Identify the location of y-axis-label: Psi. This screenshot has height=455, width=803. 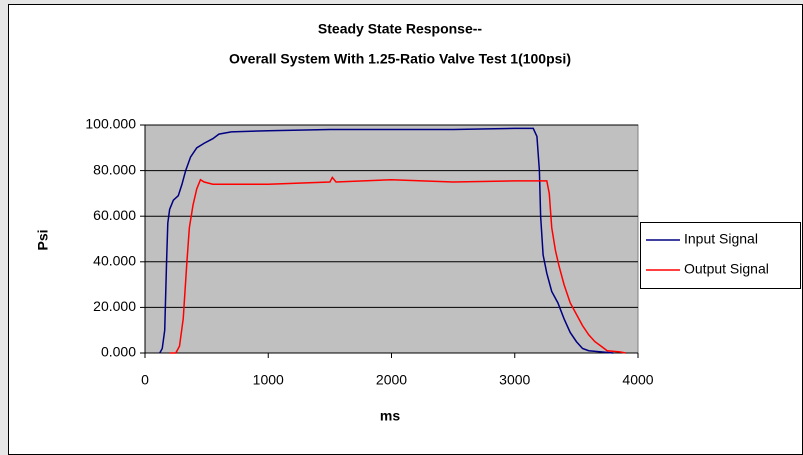
(43, 239).